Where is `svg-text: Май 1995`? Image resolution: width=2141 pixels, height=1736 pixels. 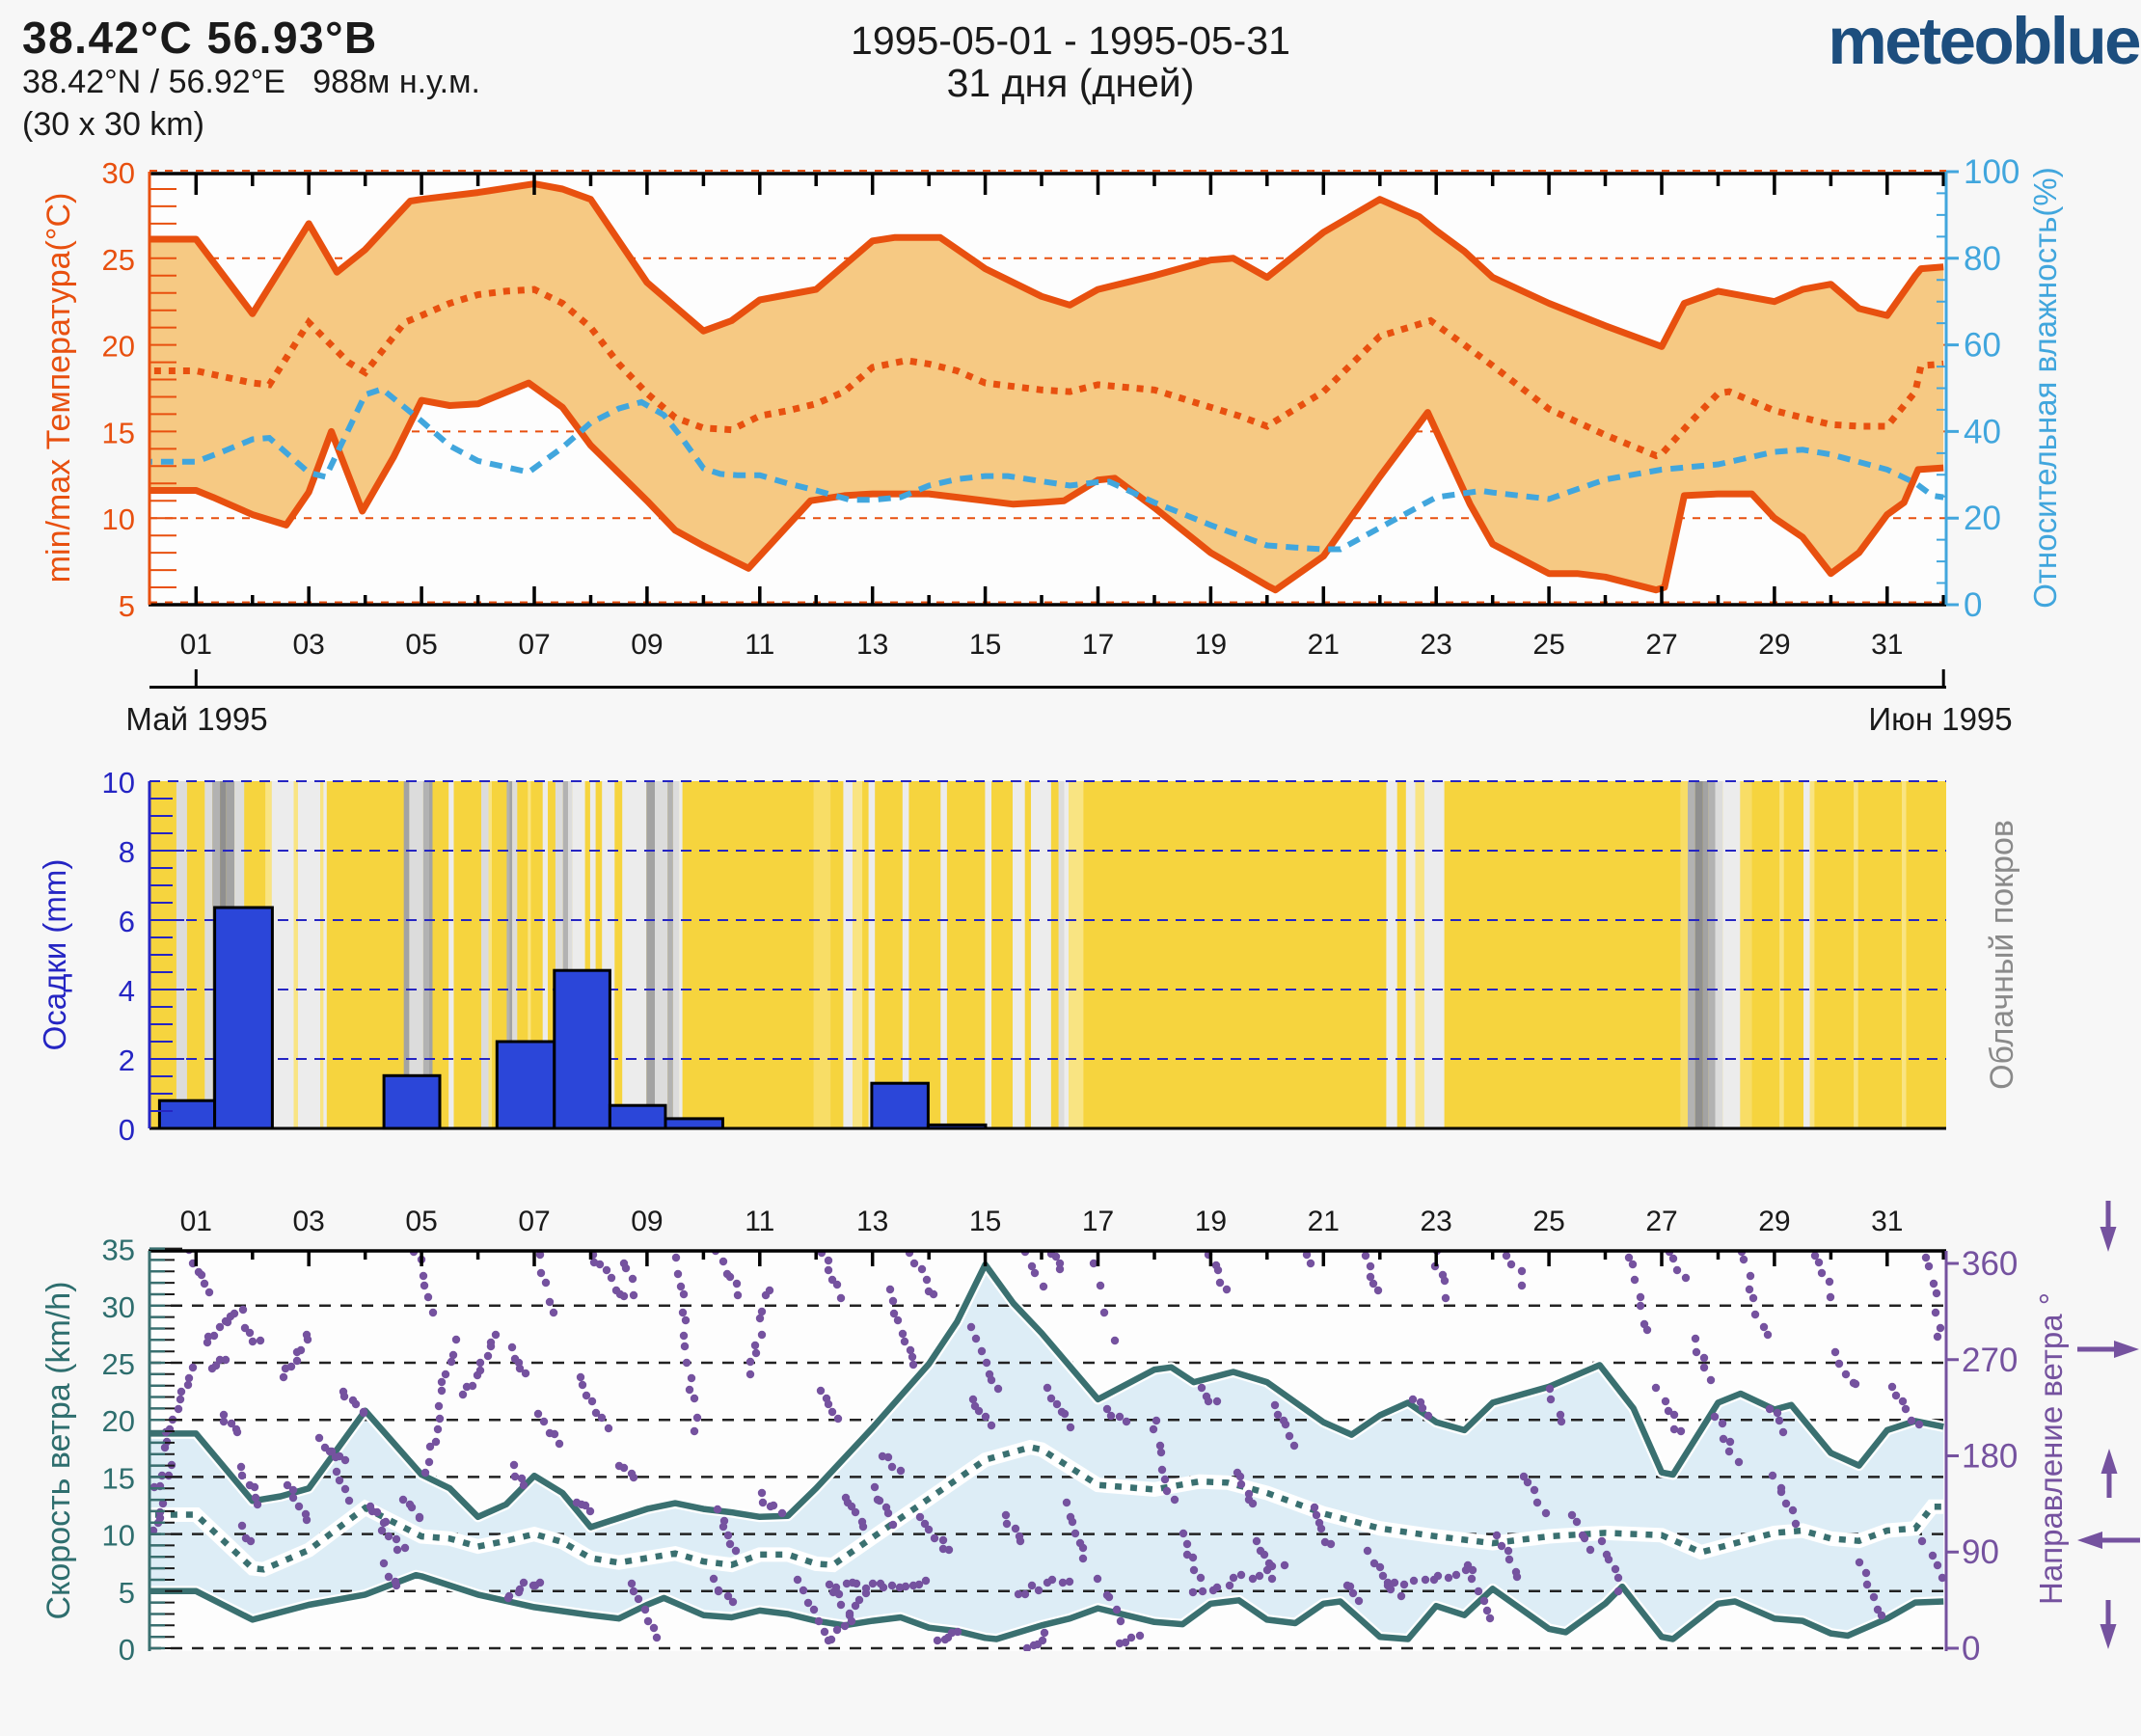 svg-text: Май 1995 is located at coordinates (196, 719).